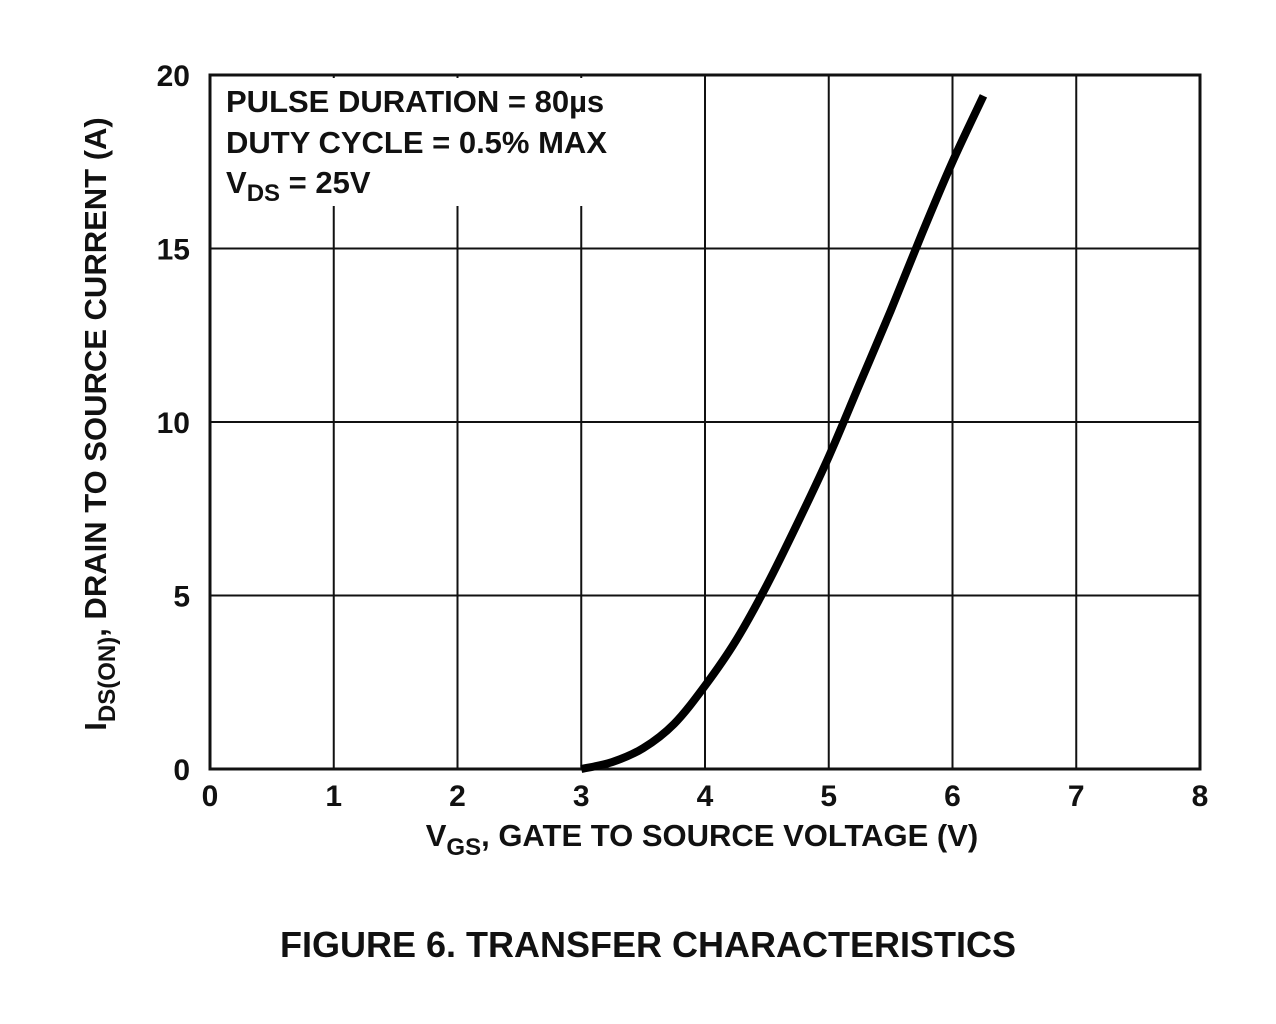  I want to click on annotation-vds: VDS = 25V, so click(298, 186).